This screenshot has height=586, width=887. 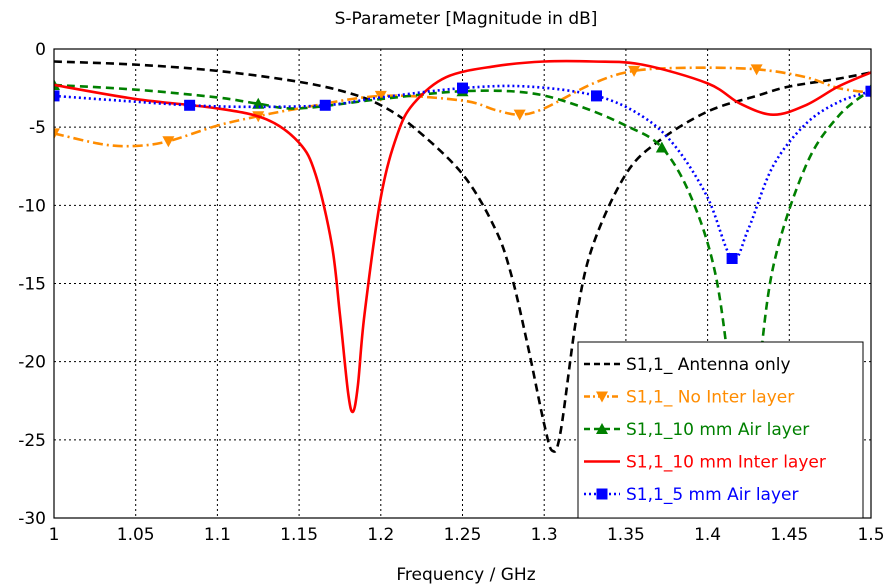 I want to click on y-tick-label: -15, so click(x=32, y=285).